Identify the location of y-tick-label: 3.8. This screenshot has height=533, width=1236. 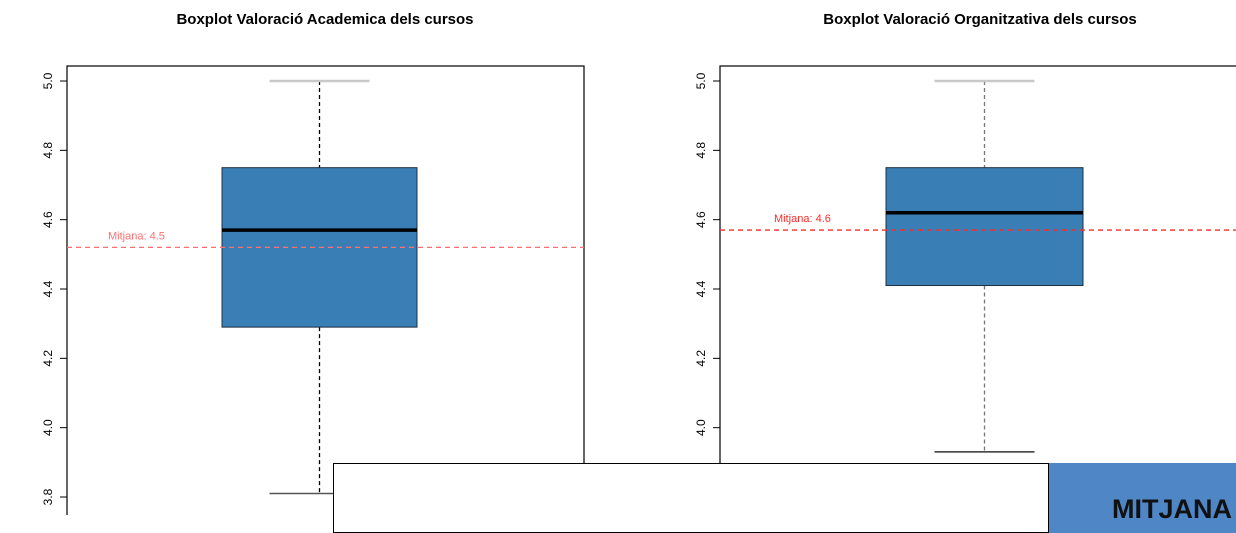
(48, 496).